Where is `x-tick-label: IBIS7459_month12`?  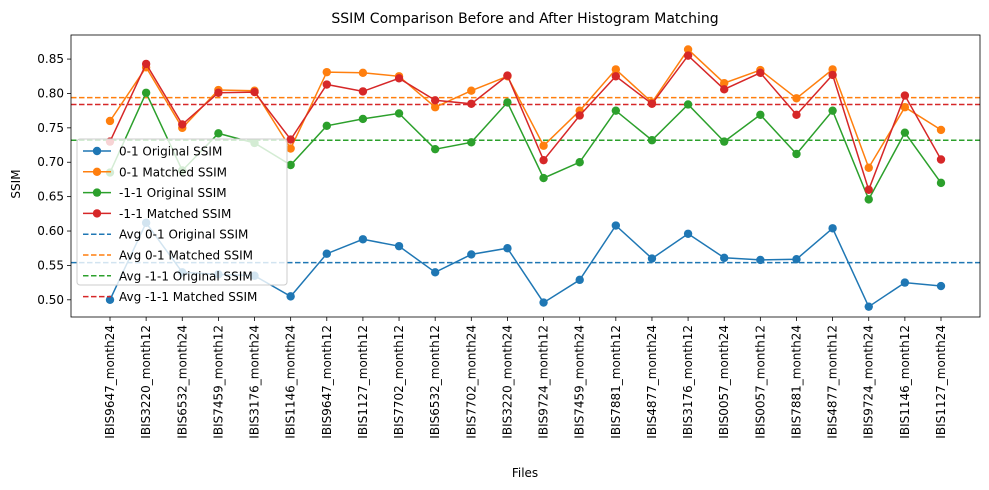
x-tick-label: IBIS7459_month12 is located at coordinates (218, 382).